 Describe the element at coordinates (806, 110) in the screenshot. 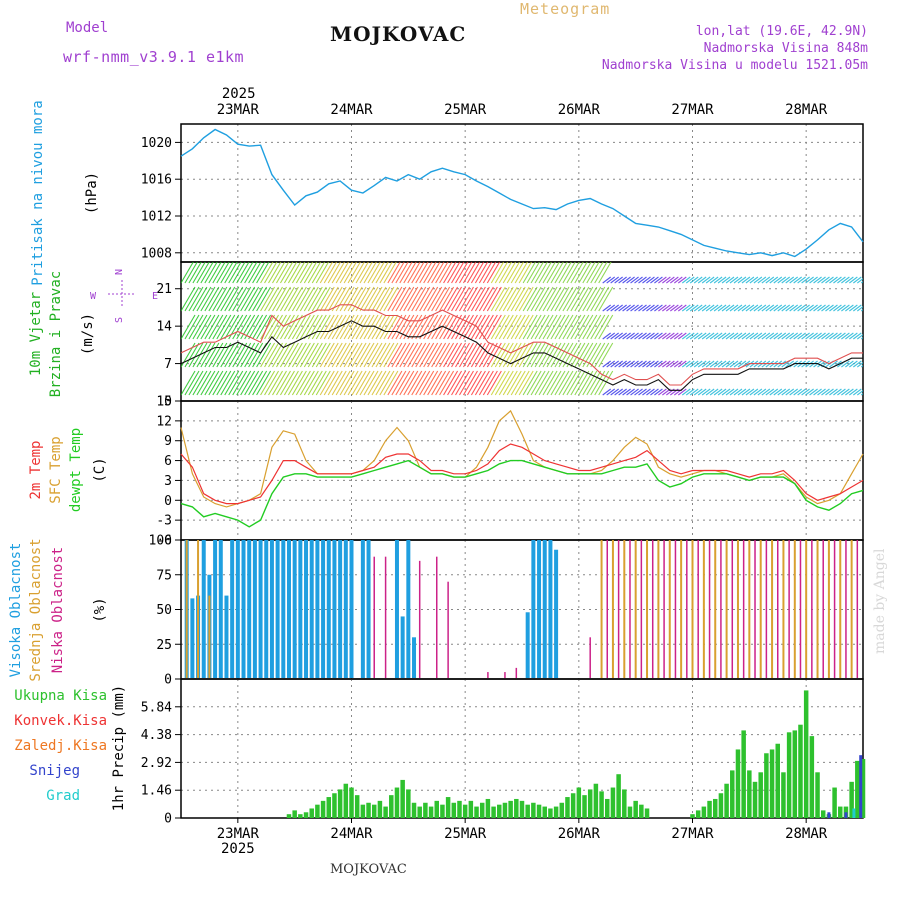

I see `top-date-tick: 28MAR` at that location.